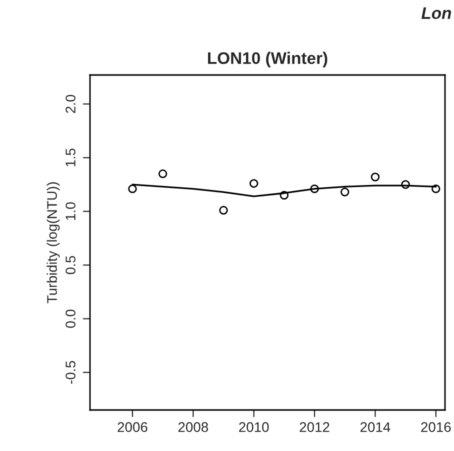  I want to click on y-tick-label: 0.0, so click(71, 319).